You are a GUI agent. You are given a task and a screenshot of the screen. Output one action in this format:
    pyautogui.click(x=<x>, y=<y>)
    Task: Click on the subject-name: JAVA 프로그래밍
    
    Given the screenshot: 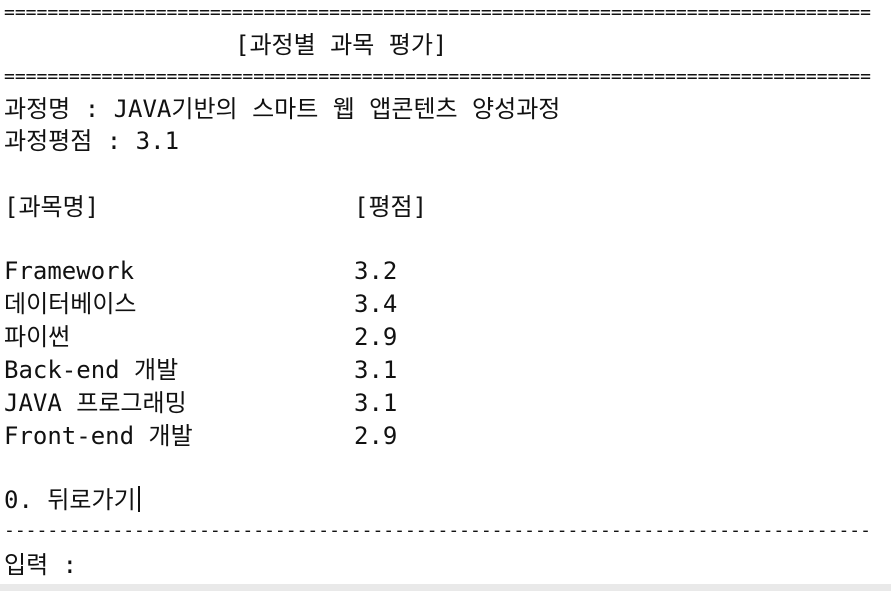 What is the action you would take?
    pyautogui.click(x=95, y=403)
    